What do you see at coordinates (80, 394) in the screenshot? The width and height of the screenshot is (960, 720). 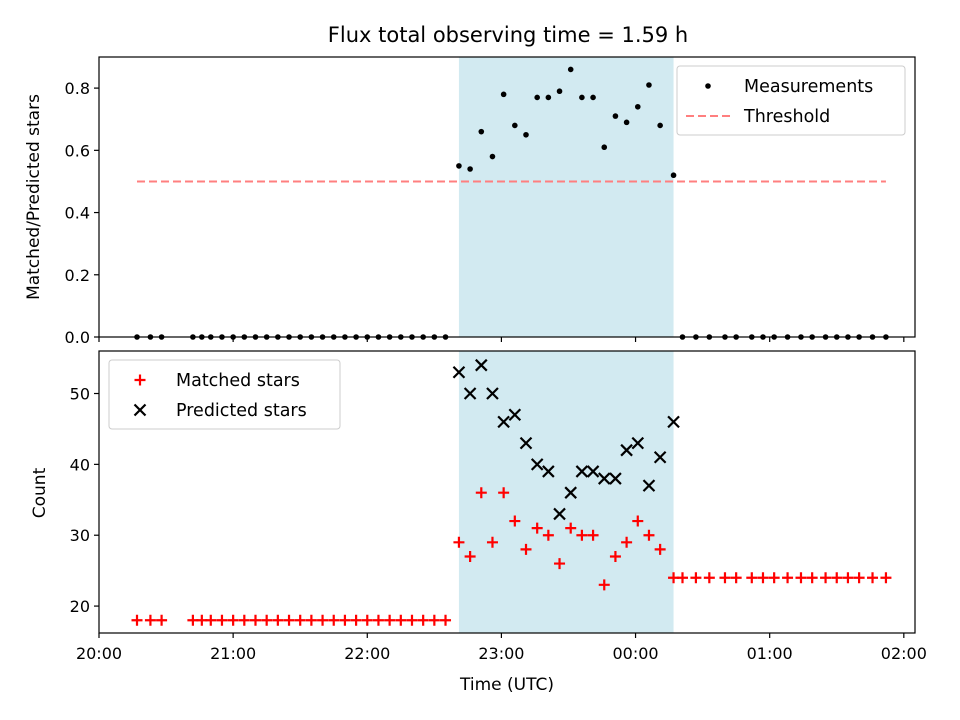 I see `bottom-y-tick-label: 50` at bounding box center [80, 394].